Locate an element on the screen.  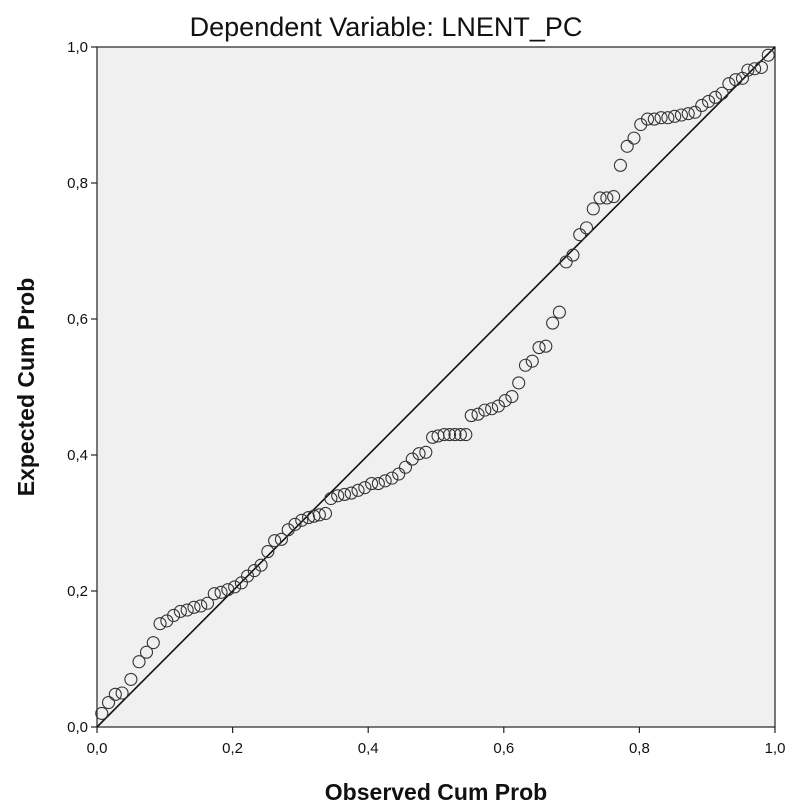
x-tick-label: 0,4 is located at coordinates (368, 748).